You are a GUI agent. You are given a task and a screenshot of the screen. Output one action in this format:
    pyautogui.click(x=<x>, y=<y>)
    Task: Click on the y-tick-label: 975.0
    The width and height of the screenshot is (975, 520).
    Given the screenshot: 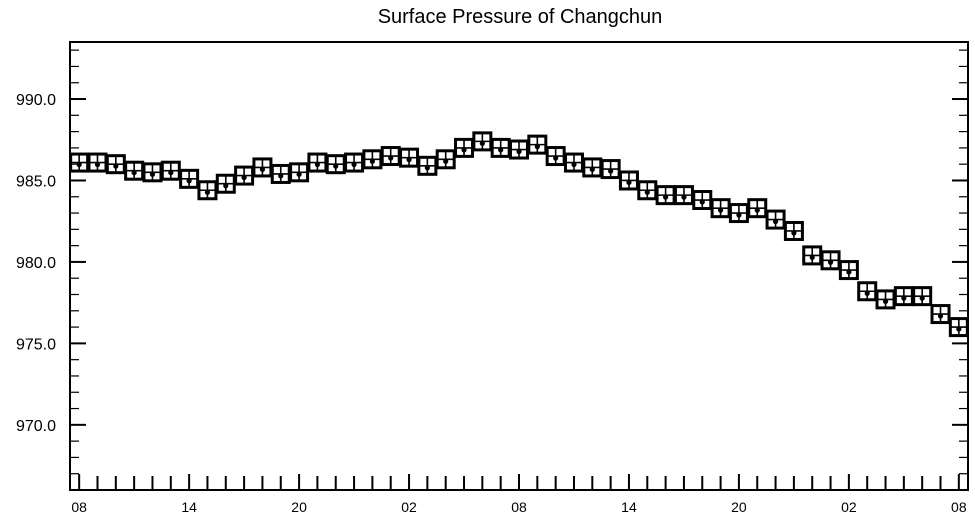 What is the action you would take?
    pyautogui.click(x=36, y=344)
    